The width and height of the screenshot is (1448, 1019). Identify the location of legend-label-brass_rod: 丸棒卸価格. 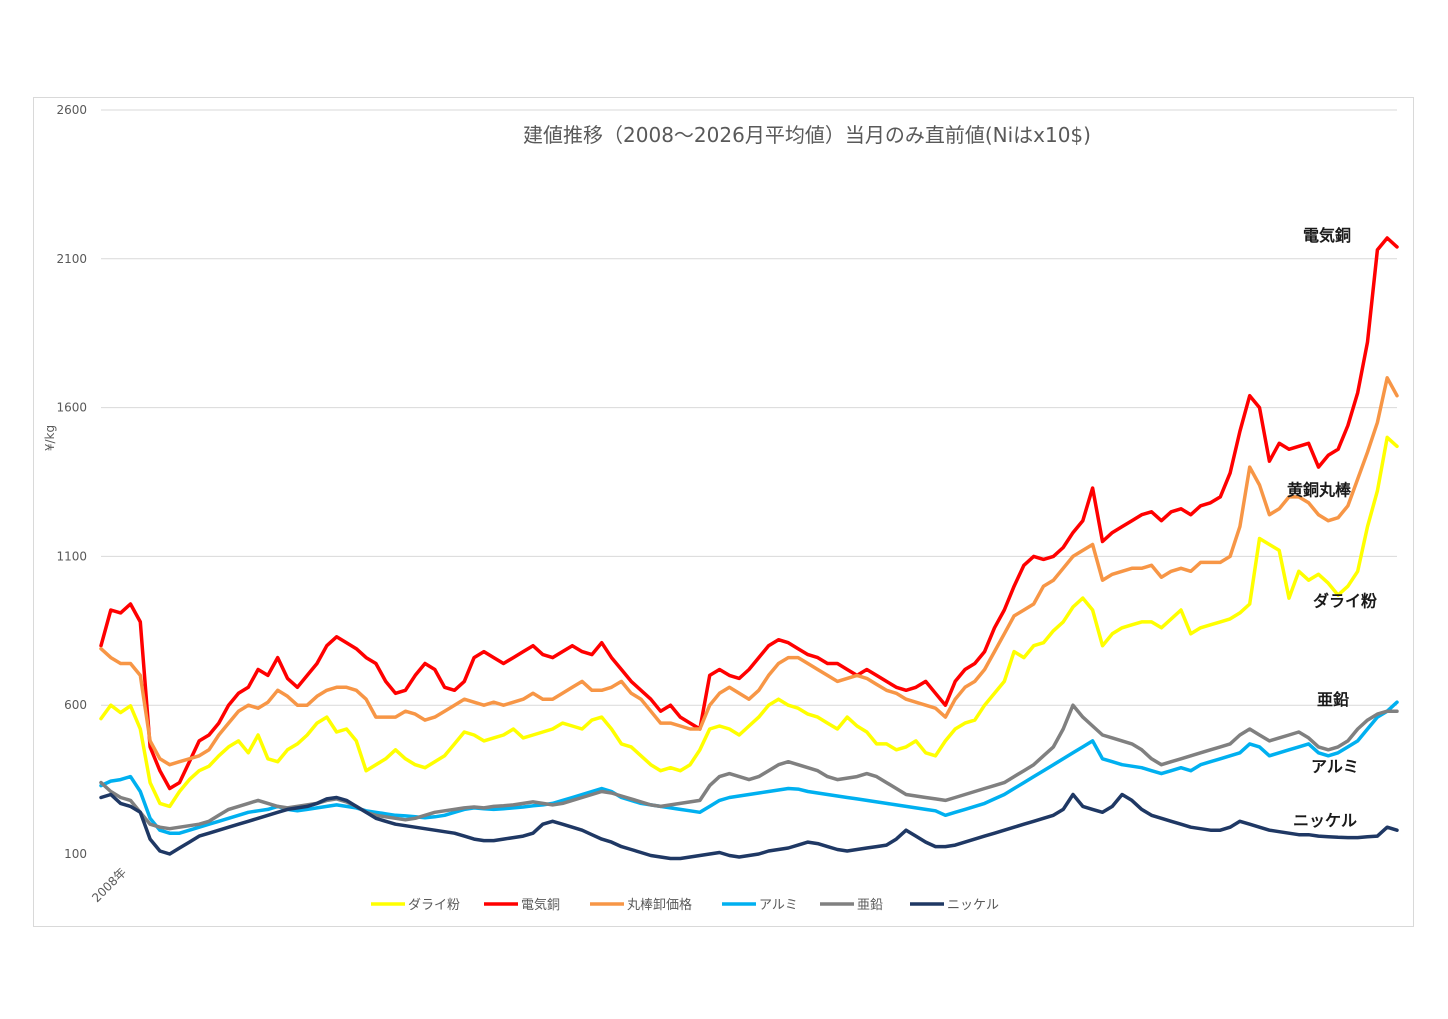
(659, 905).